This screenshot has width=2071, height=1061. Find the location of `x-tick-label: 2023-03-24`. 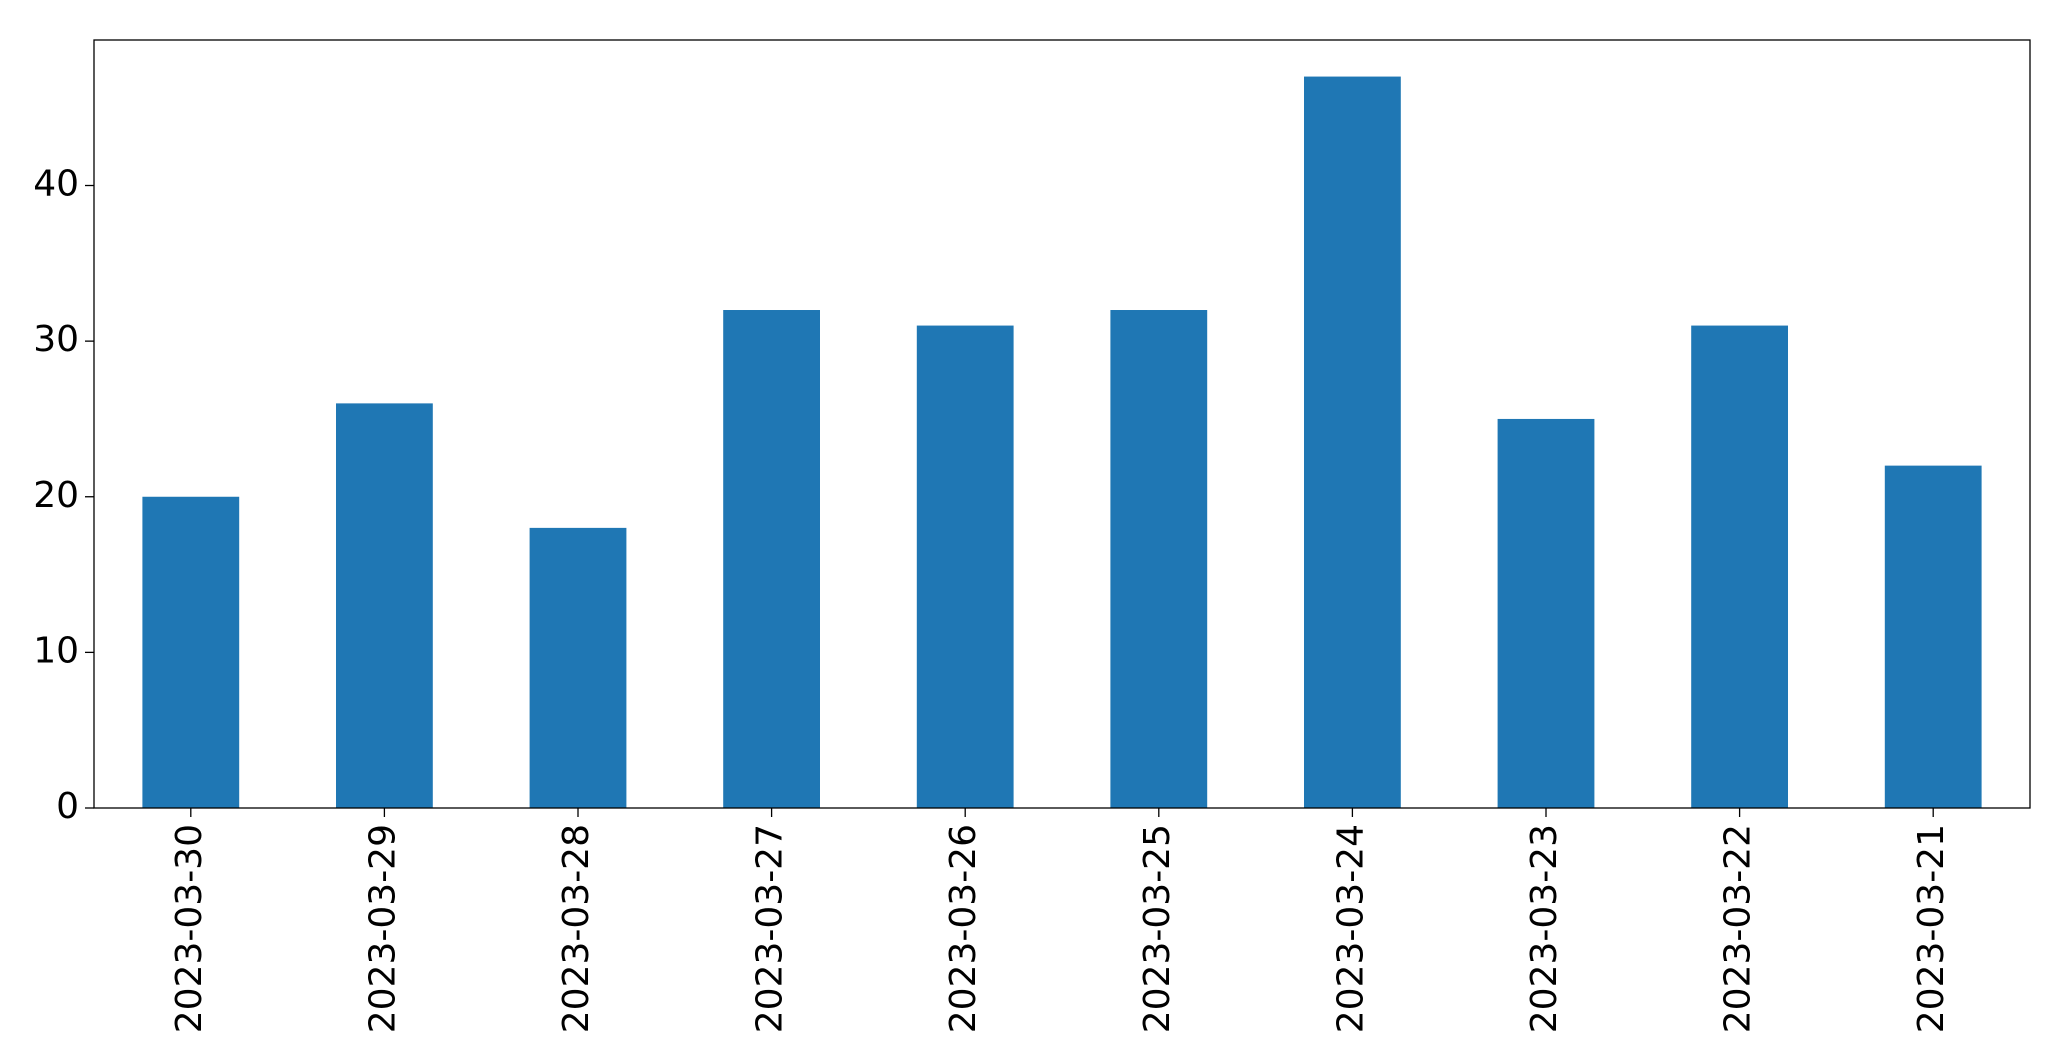

x-tick-label: 2023-03-24 is located at coordinates (1350, 928).